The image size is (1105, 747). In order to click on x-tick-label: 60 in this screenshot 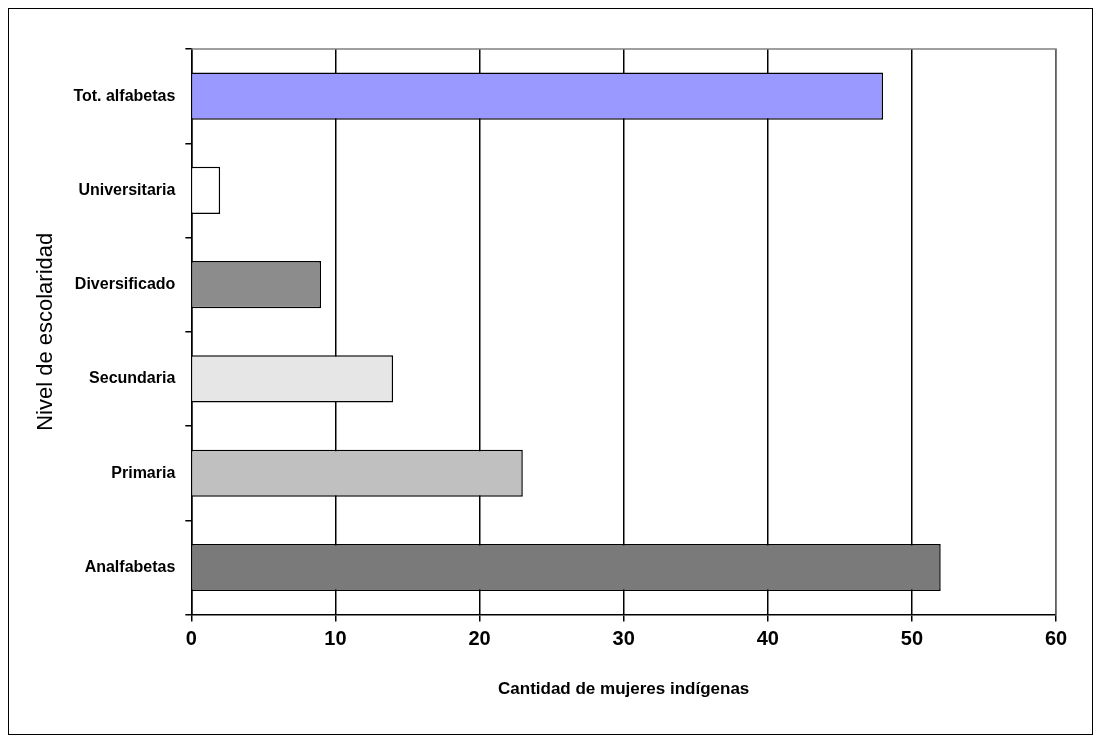, I will do `click(1056, 638)`.